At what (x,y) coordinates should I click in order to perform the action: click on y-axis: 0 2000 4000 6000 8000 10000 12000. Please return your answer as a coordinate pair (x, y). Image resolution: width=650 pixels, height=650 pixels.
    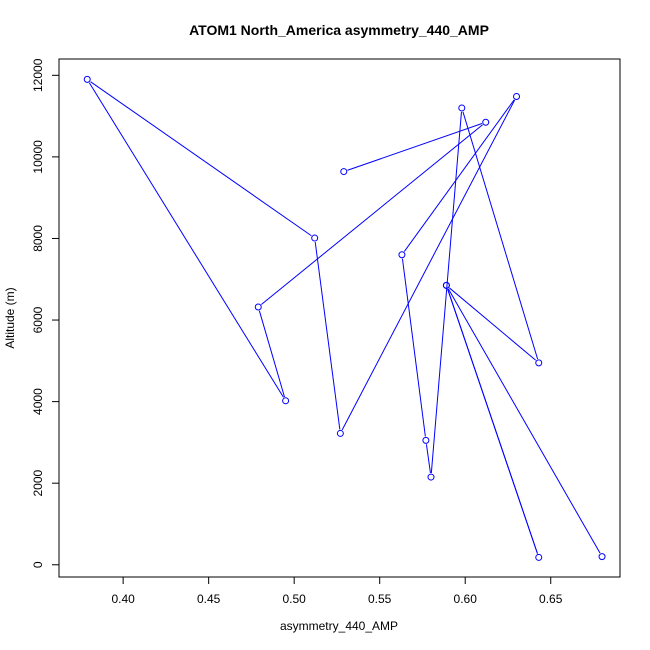
    Looking at the image, I should click on (45, 313).